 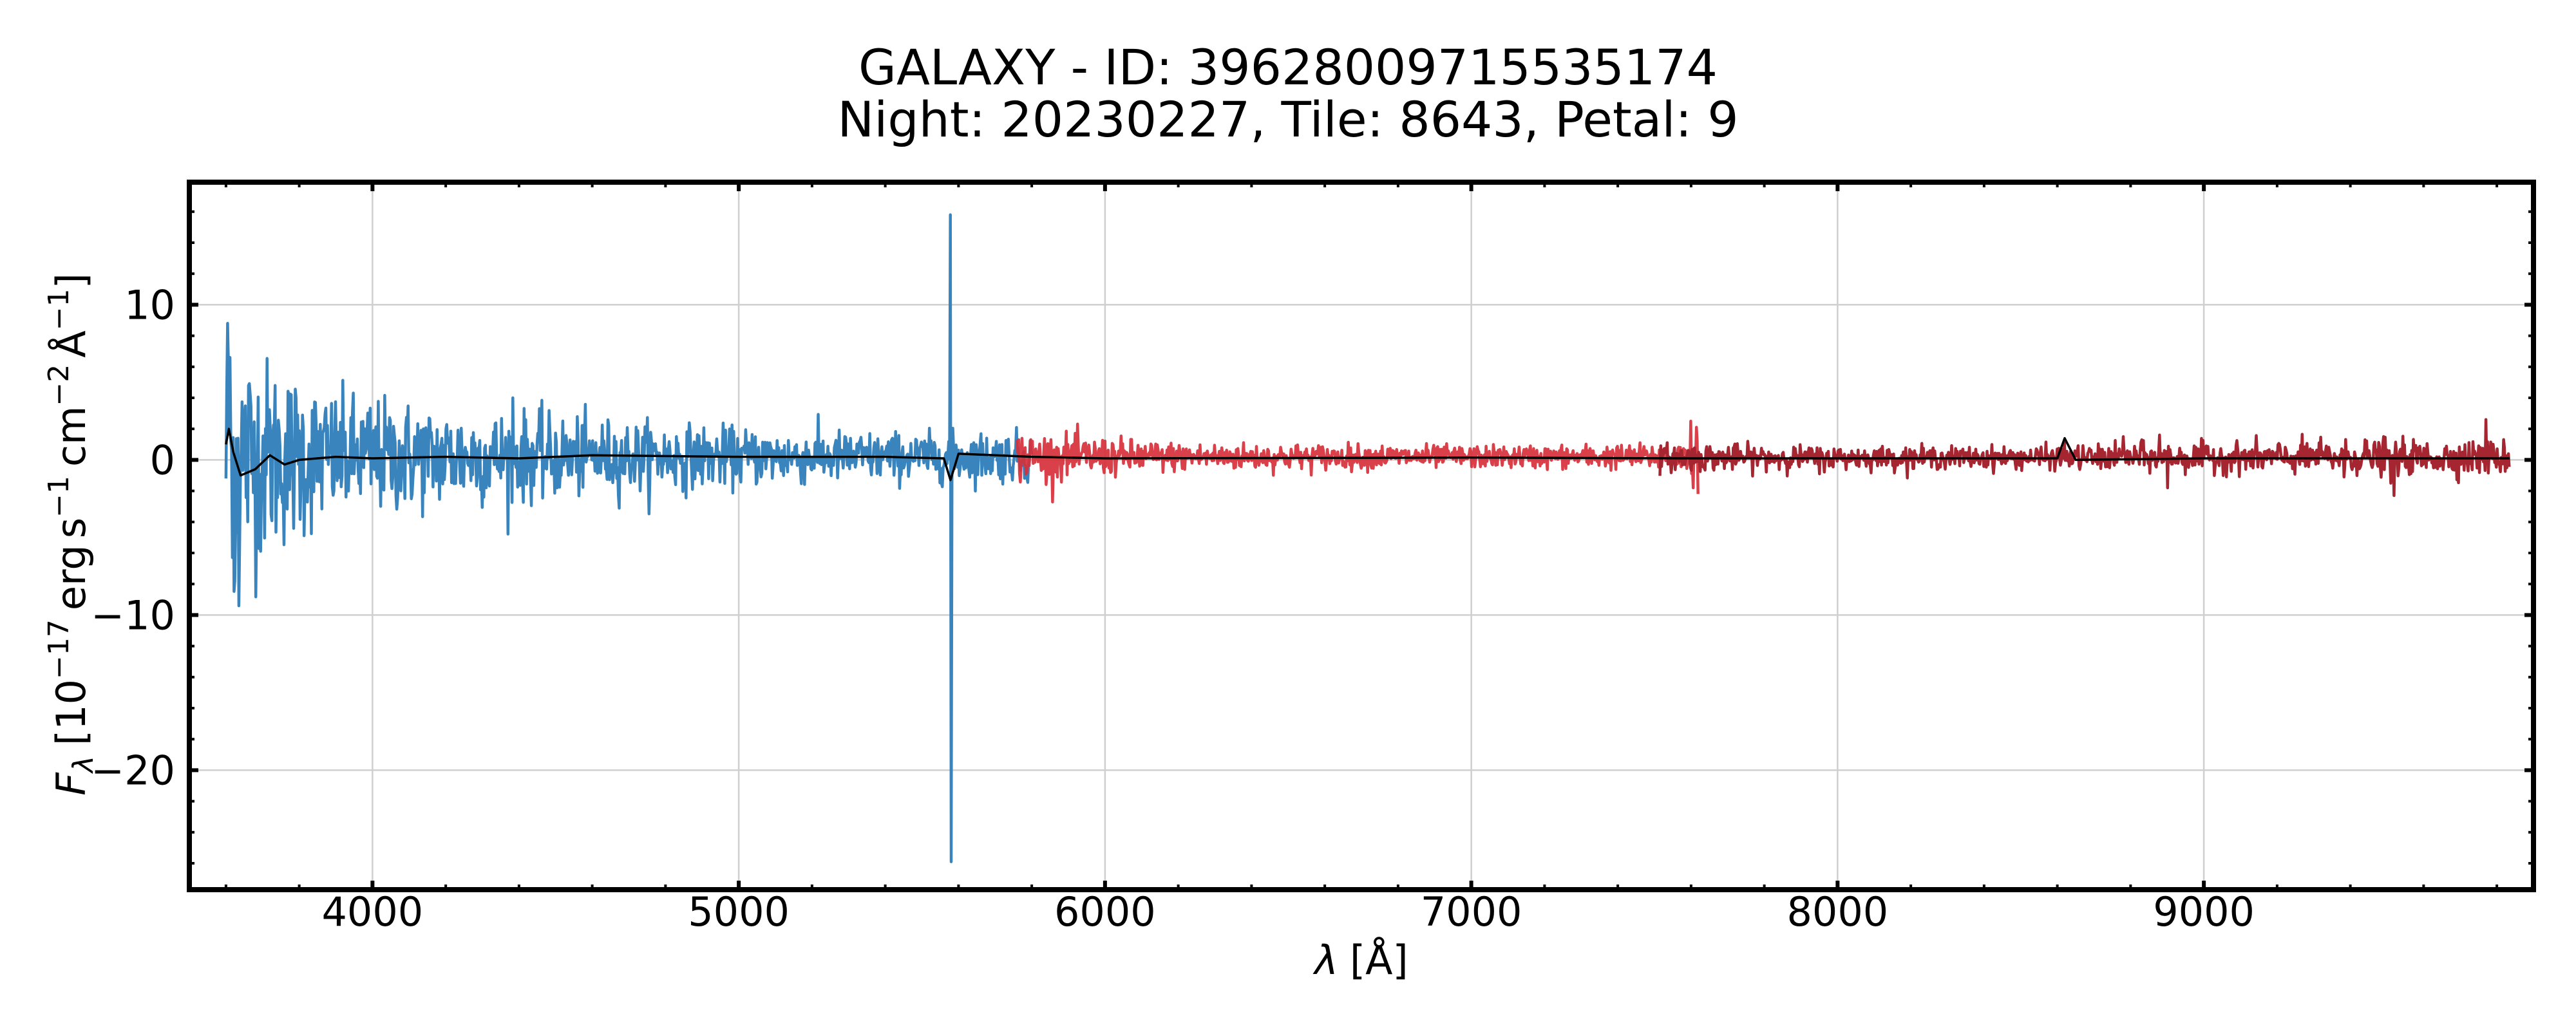 I want to click on x-axis-label: λ [Å], so click(x=1360, y=960).